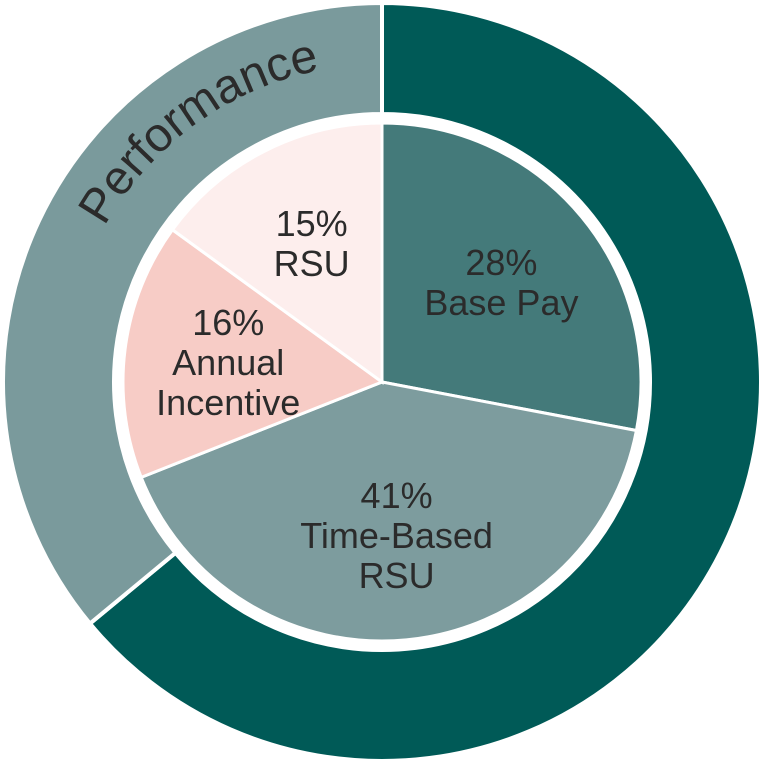  I want to click on category-label: Time-Based RSU, so click(396, 556).